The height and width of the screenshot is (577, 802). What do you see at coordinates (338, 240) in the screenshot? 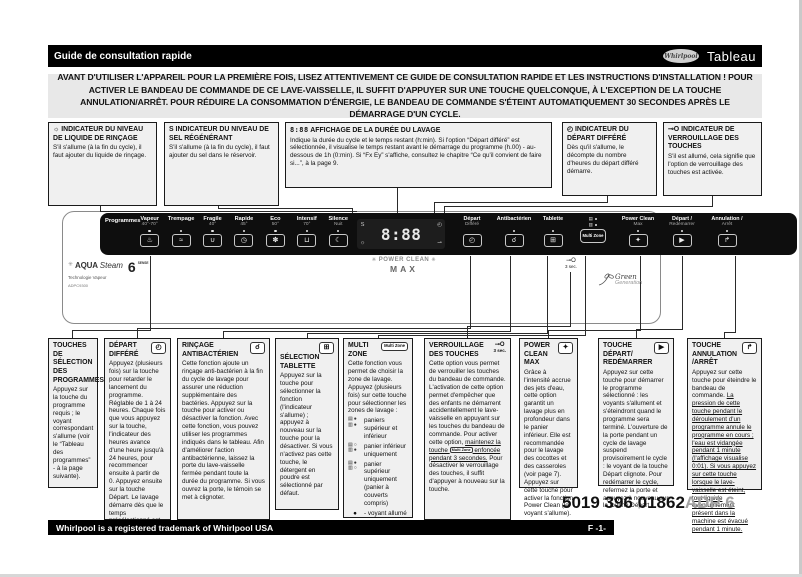
I see `moon-icon: ☾` at bounding box center [338, 240].